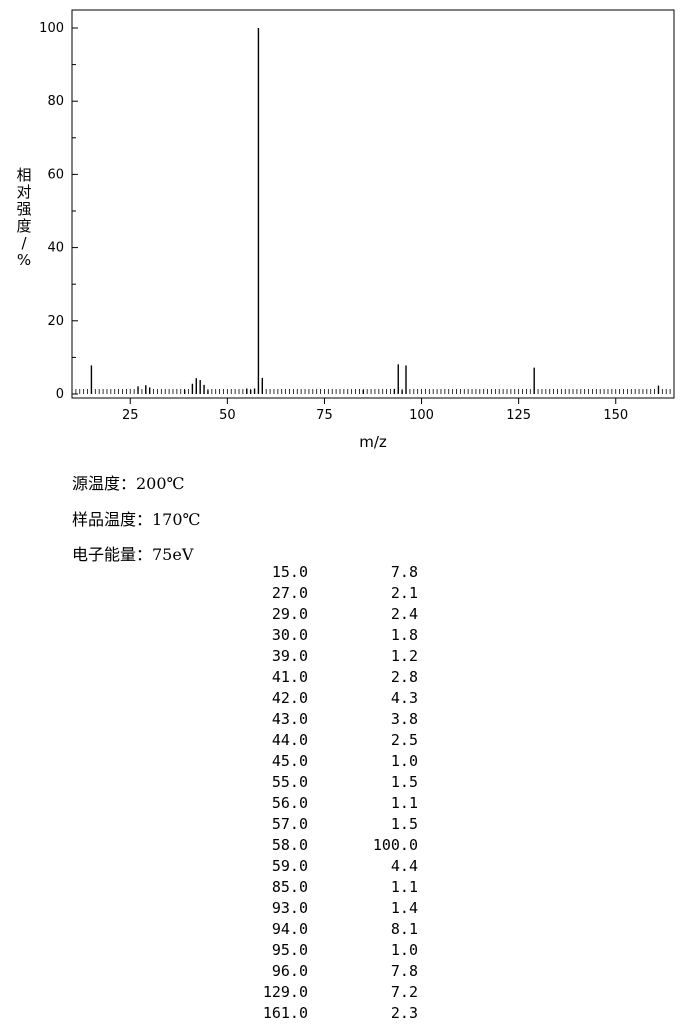 This screenshot has height=1024, width=680. I want to click on x-tick-label: 100, so click(421, 415).